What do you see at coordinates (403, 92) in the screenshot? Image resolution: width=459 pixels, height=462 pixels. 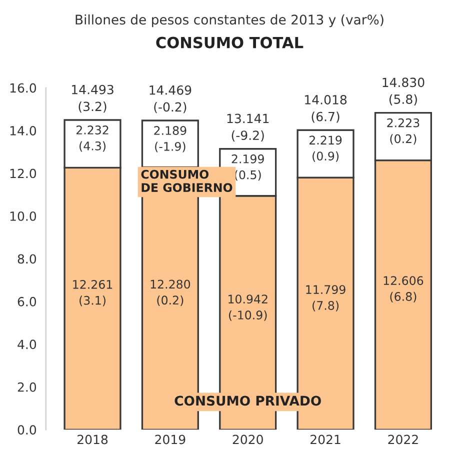 I see `total-label: 14.830 (5.8)` at bounding box center [403, 92].